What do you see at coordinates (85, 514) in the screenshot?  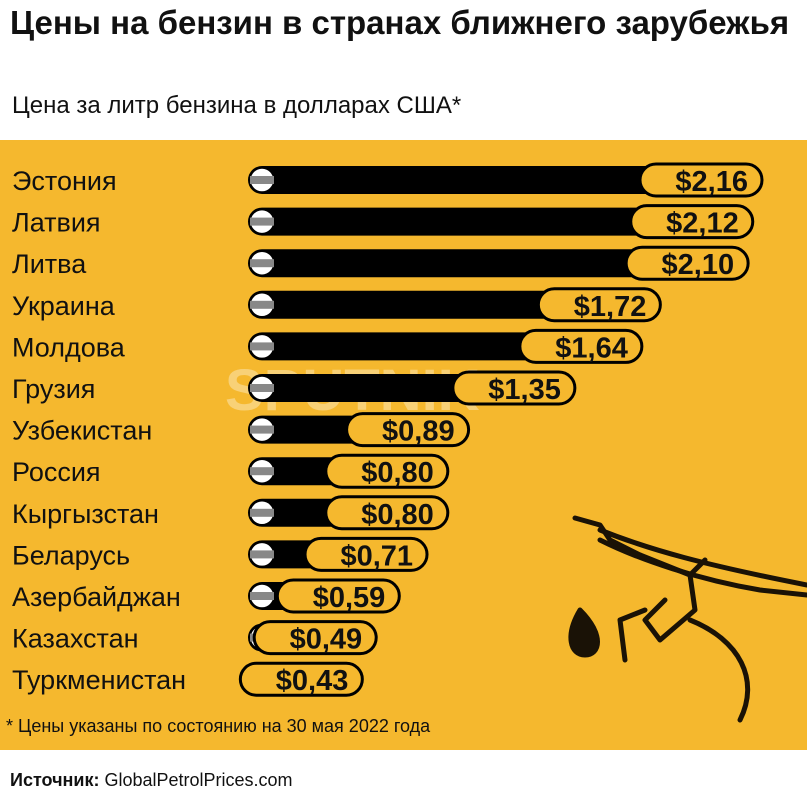 I see `category-label: Кыргызстан` at bounding box center [85, 514].